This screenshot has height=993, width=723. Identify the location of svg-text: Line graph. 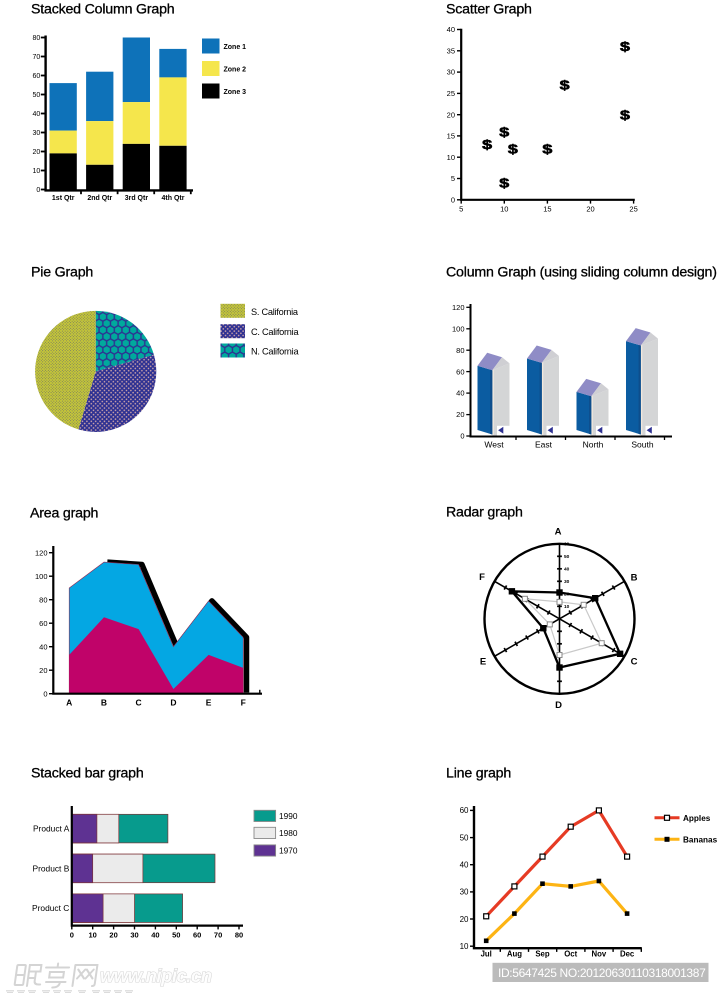
(478, 774).